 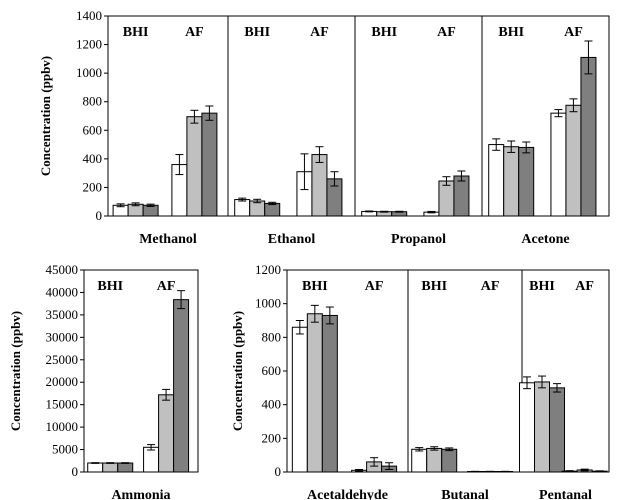 What do you see at coordinates (62, 404) in the screenshot?
I see `y-tick-label: 15000` at bounding box center [62, 404].